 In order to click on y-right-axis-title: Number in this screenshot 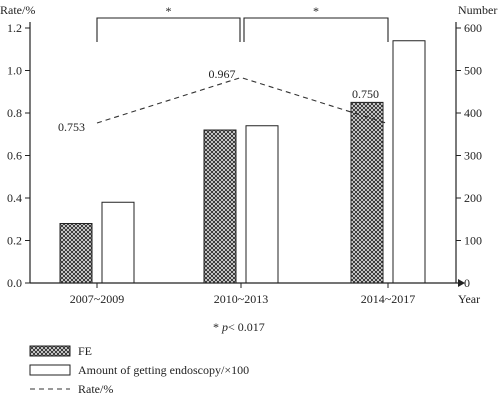, I will do `click(477, 10)`.